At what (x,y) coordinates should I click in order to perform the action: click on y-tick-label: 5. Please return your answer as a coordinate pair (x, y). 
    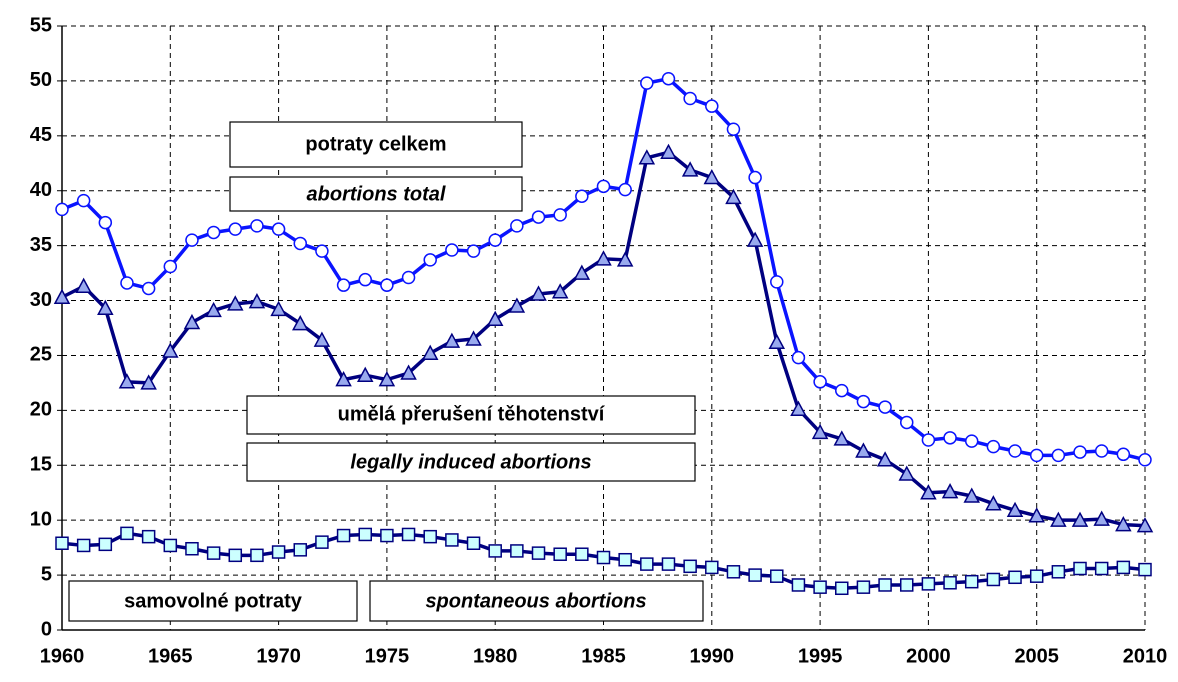
    Looking at the image, I should click on (46, 574).